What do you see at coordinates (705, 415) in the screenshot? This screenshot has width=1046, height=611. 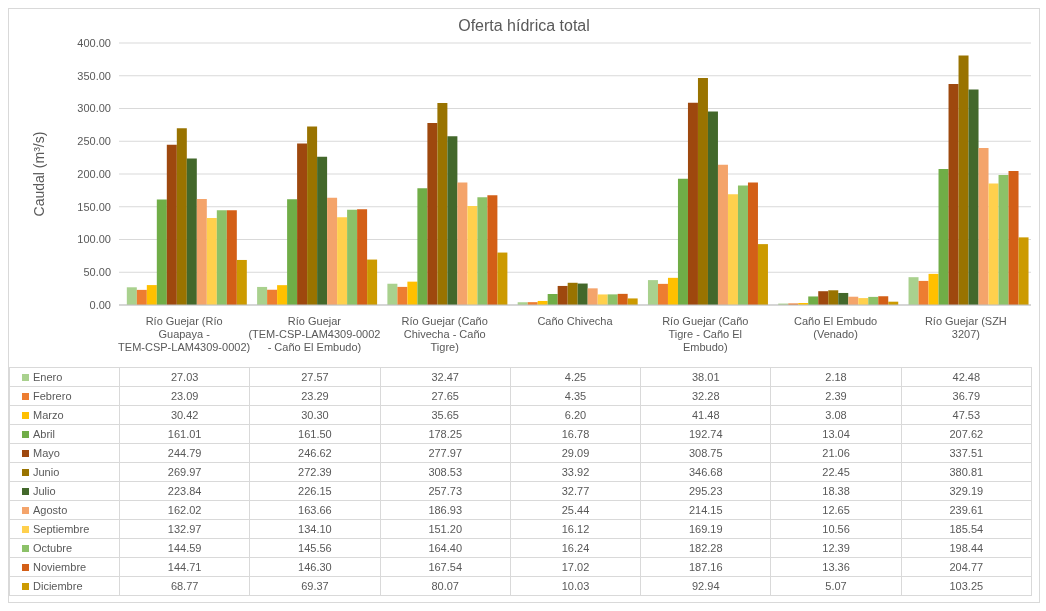 I see `data-label: 41.48` at bounding box center [705, 415].